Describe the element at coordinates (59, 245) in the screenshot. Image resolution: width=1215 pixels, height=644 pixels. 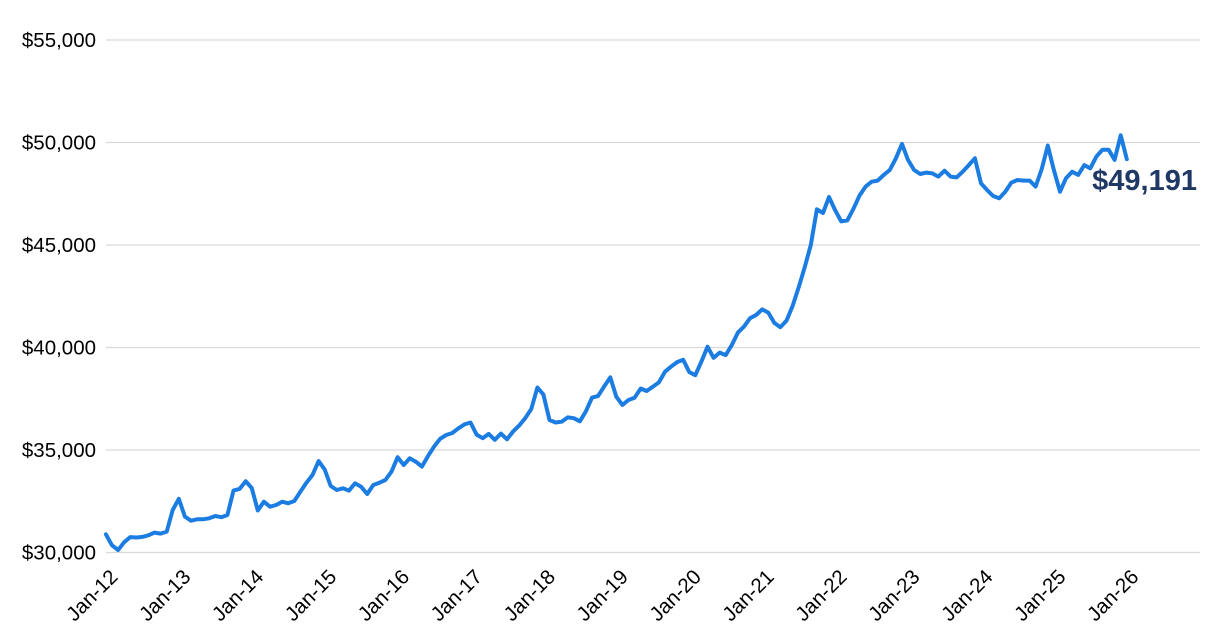
I see `y-tick-label: $45,000` at that location.